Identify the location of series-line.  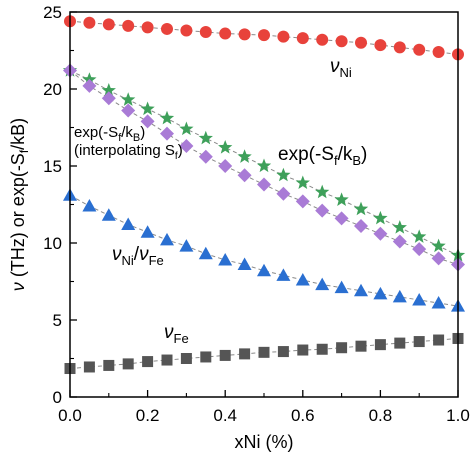
(264, 37).